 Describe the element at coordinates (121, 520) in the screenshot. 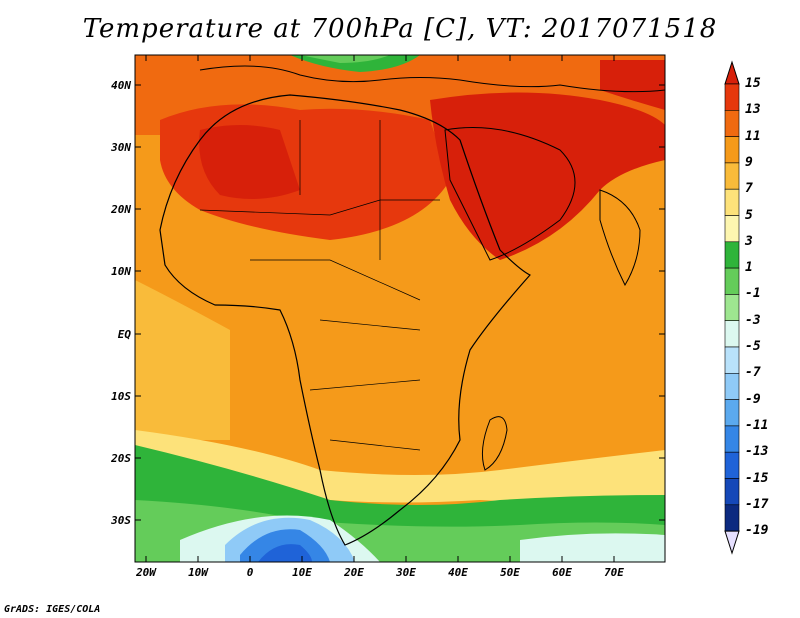

I see `lat-label: 30S` at that location.